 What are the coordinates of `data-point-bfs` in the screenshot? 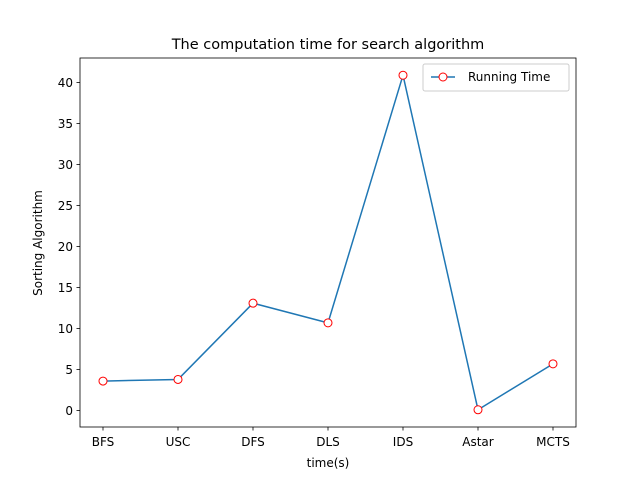 It's located at (103, 381).